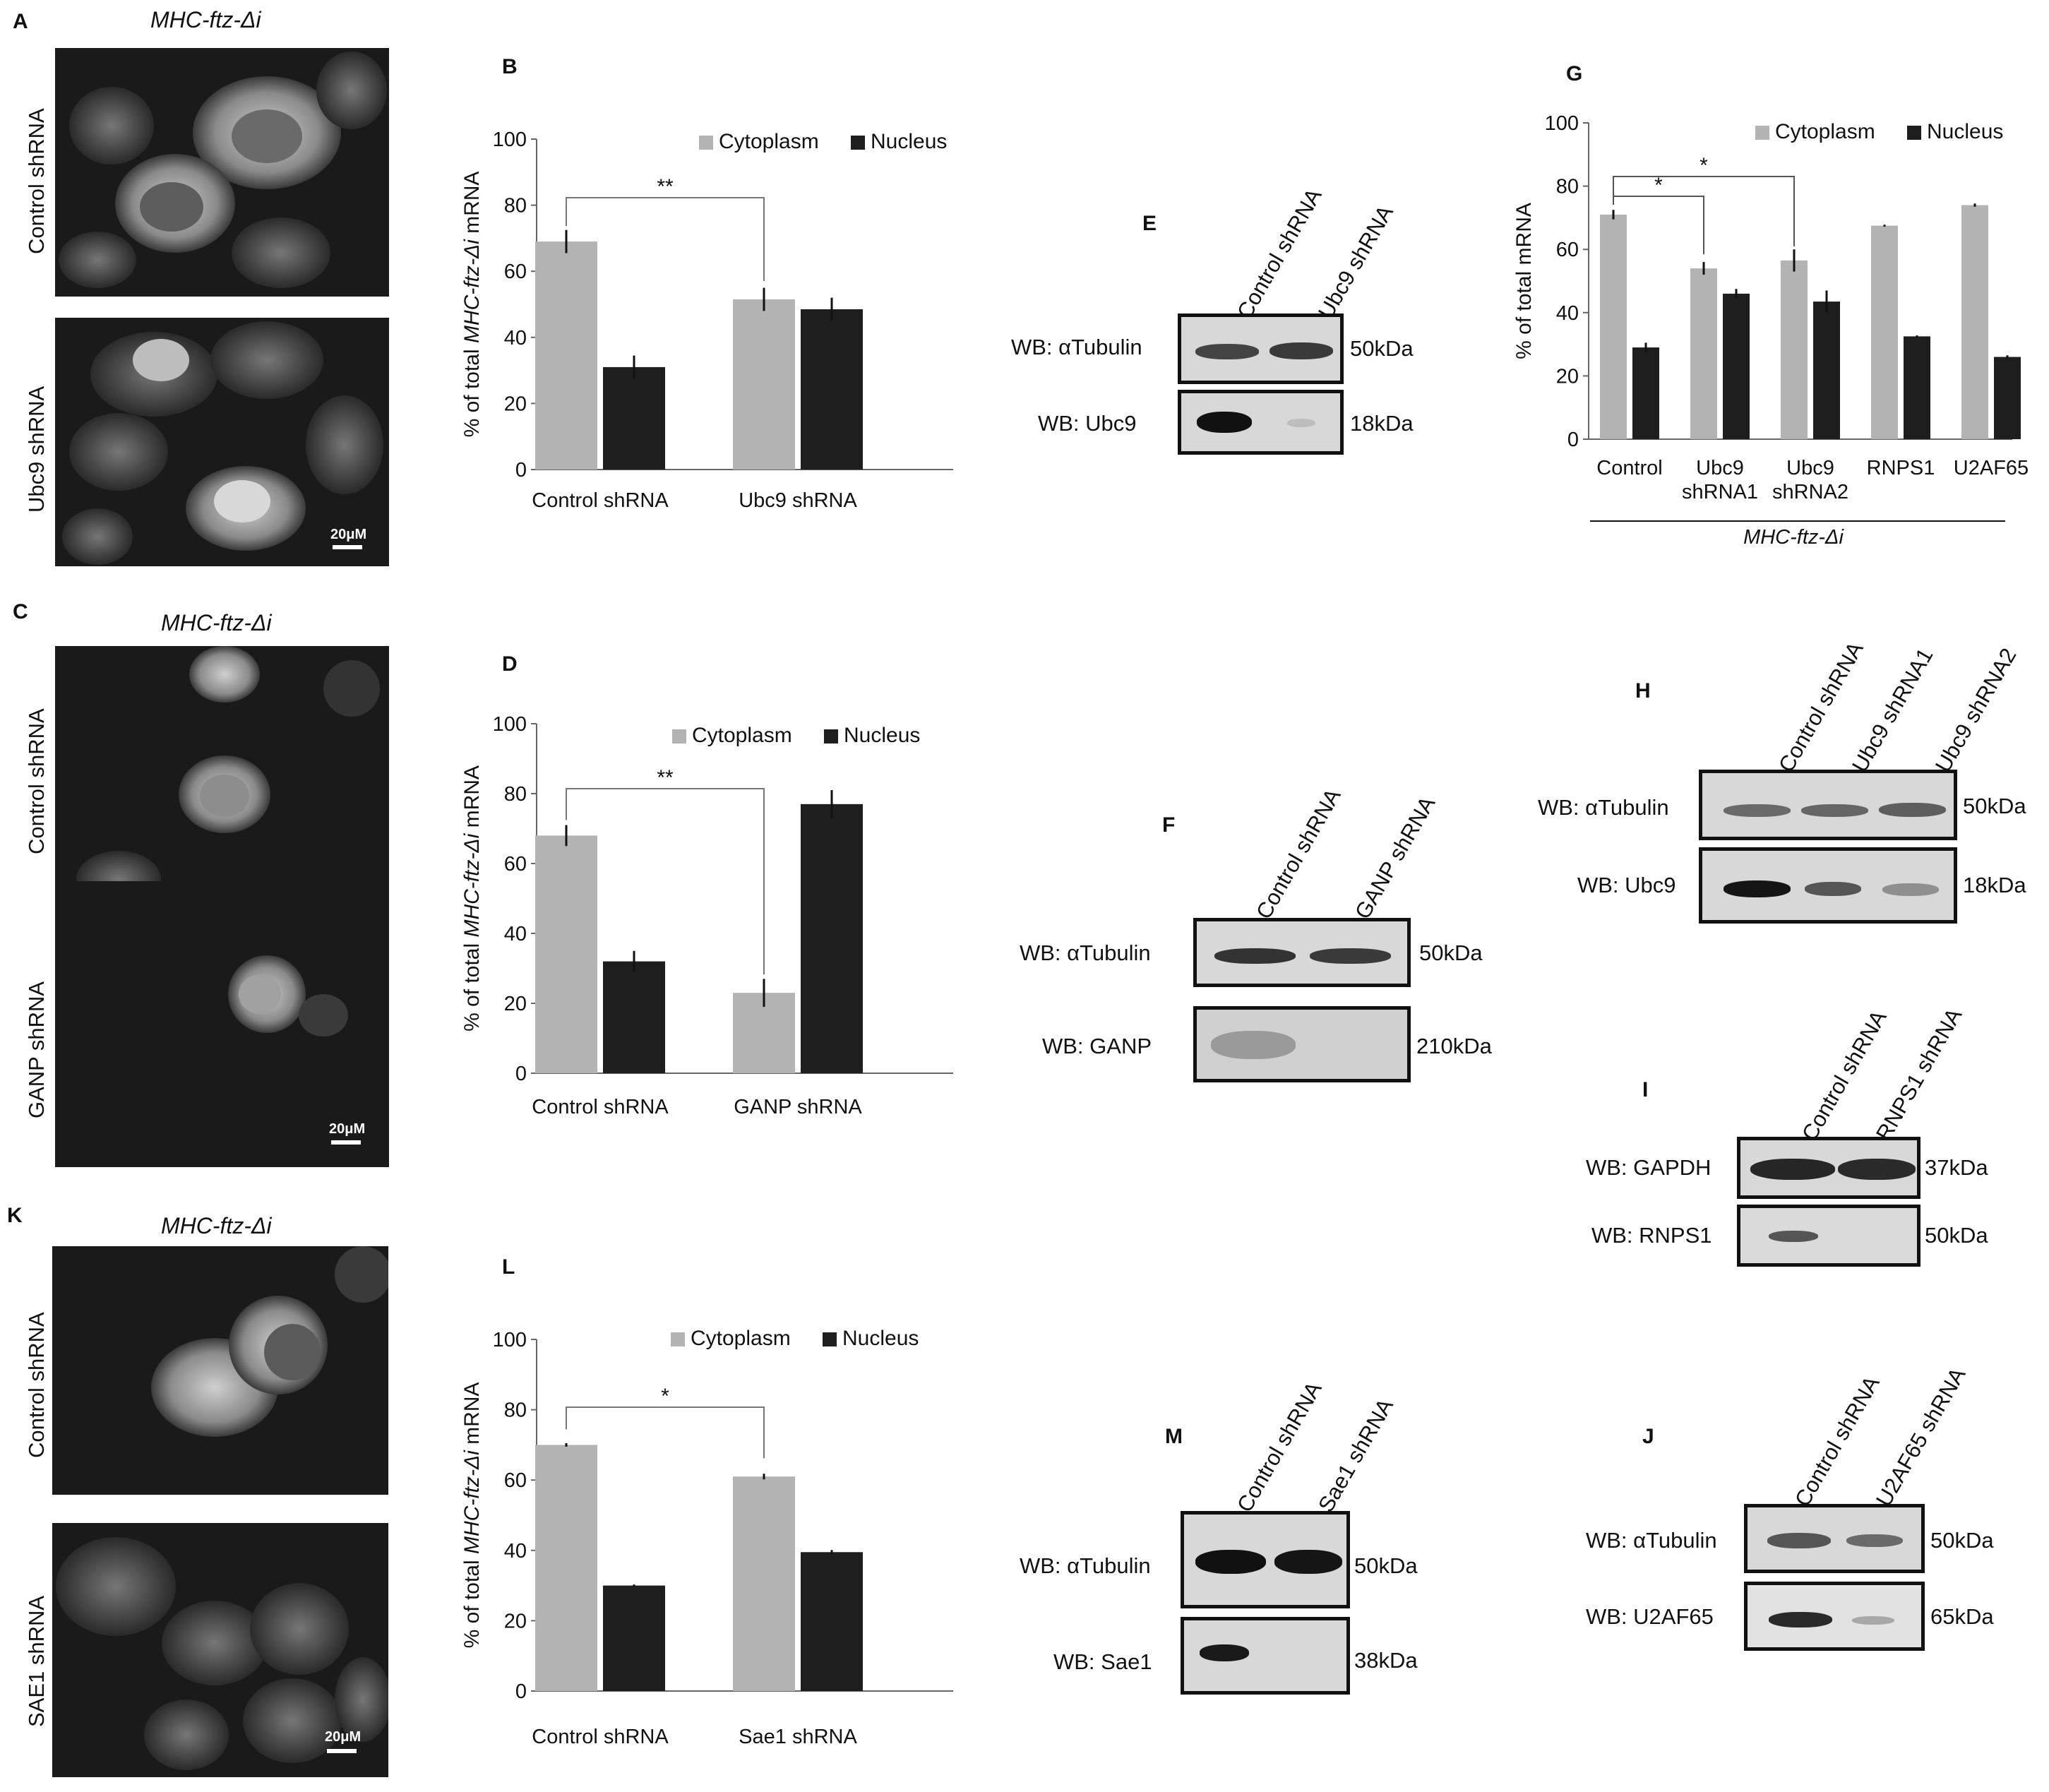  I want to click on micrograph-k-control, so click(220, 1370).